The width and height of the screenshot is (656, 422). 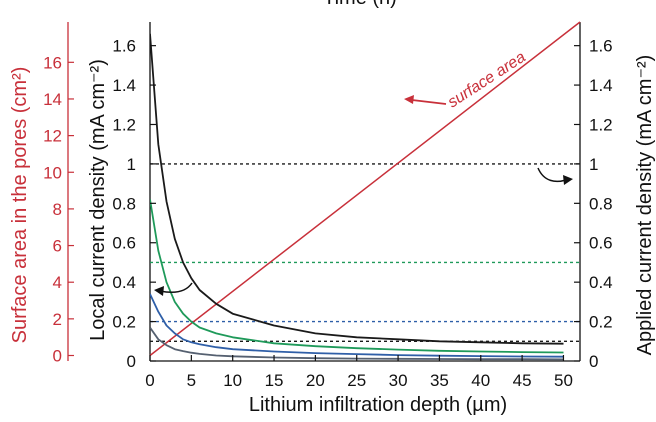 What do you see at coordinates (232, 380) in the screenshot?
I see `x-tick-label: 10` at bounding box center [232, 380].